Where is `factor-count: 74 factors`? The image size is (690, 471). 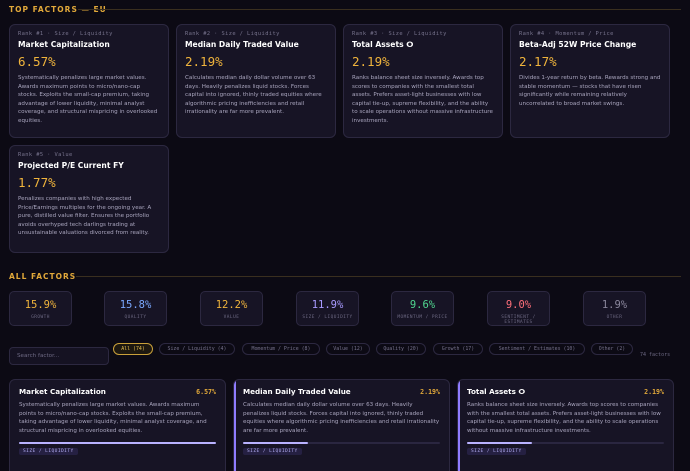 factor-count: 74 factors is located at coordinates (655, 355).